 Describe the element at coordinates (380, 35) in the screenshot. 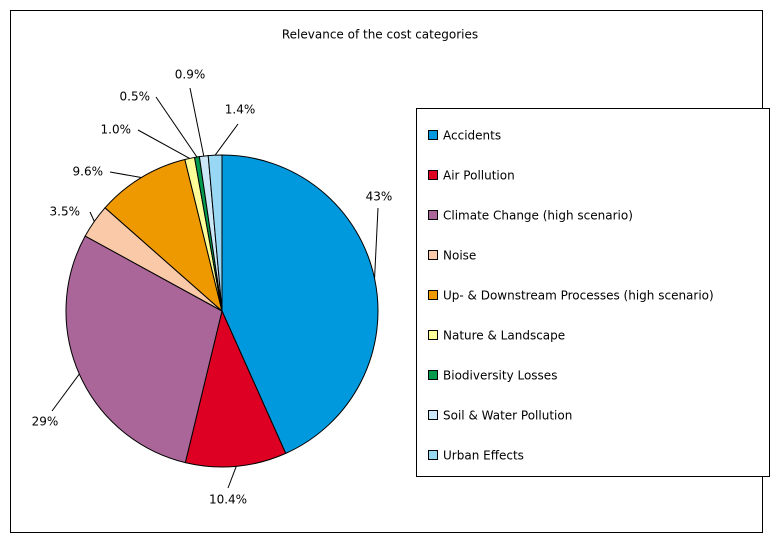

I see `chart-title: Relevance of the cost categories` at that location.